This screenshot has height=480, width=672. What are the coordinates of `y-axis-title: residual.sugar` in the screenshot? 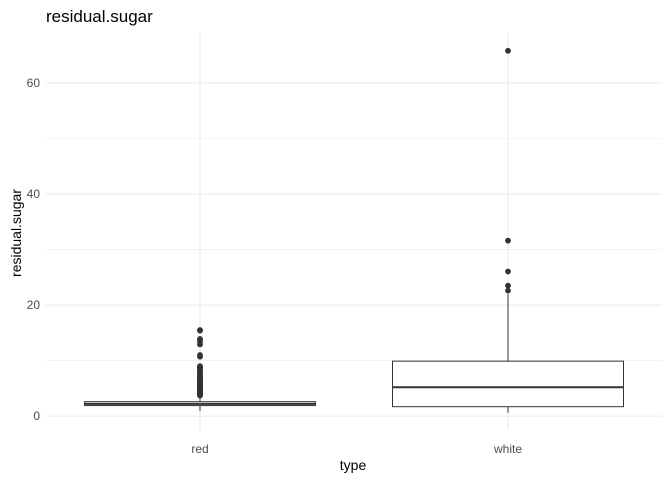 It's located at (16, 233).